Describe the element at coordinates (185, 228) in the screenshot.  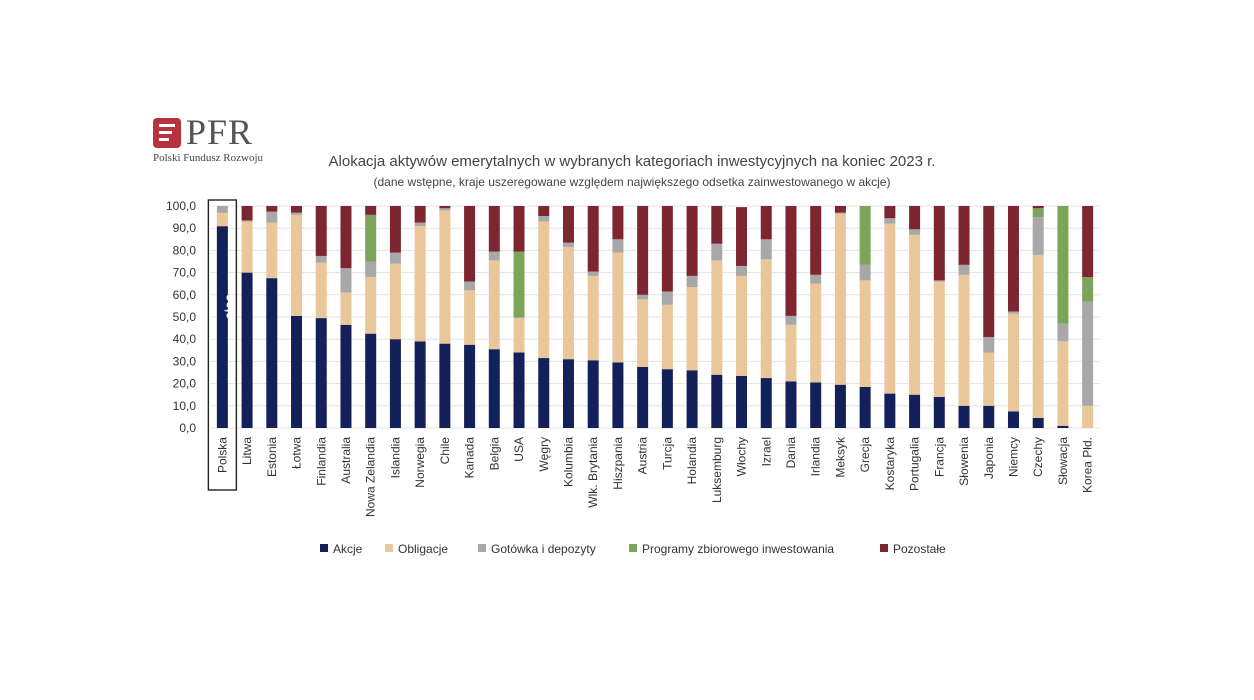
I see `y-tick-label: 90,0` at that location.